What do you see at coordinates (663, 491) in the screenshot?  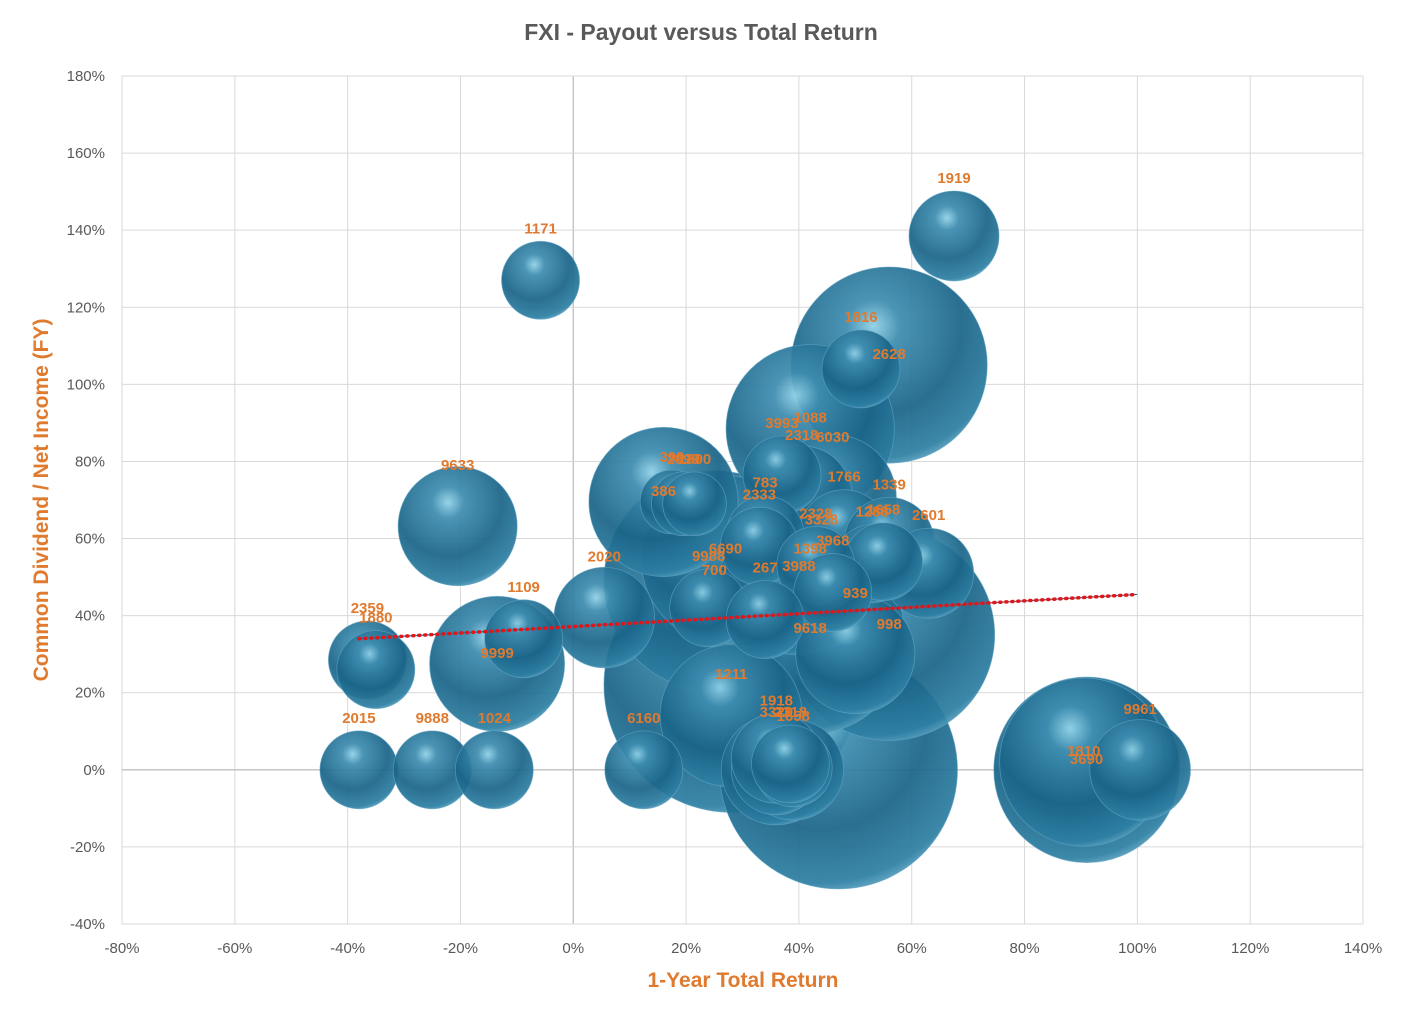 I see `point-label: 386` at bounding box center [663, 491].